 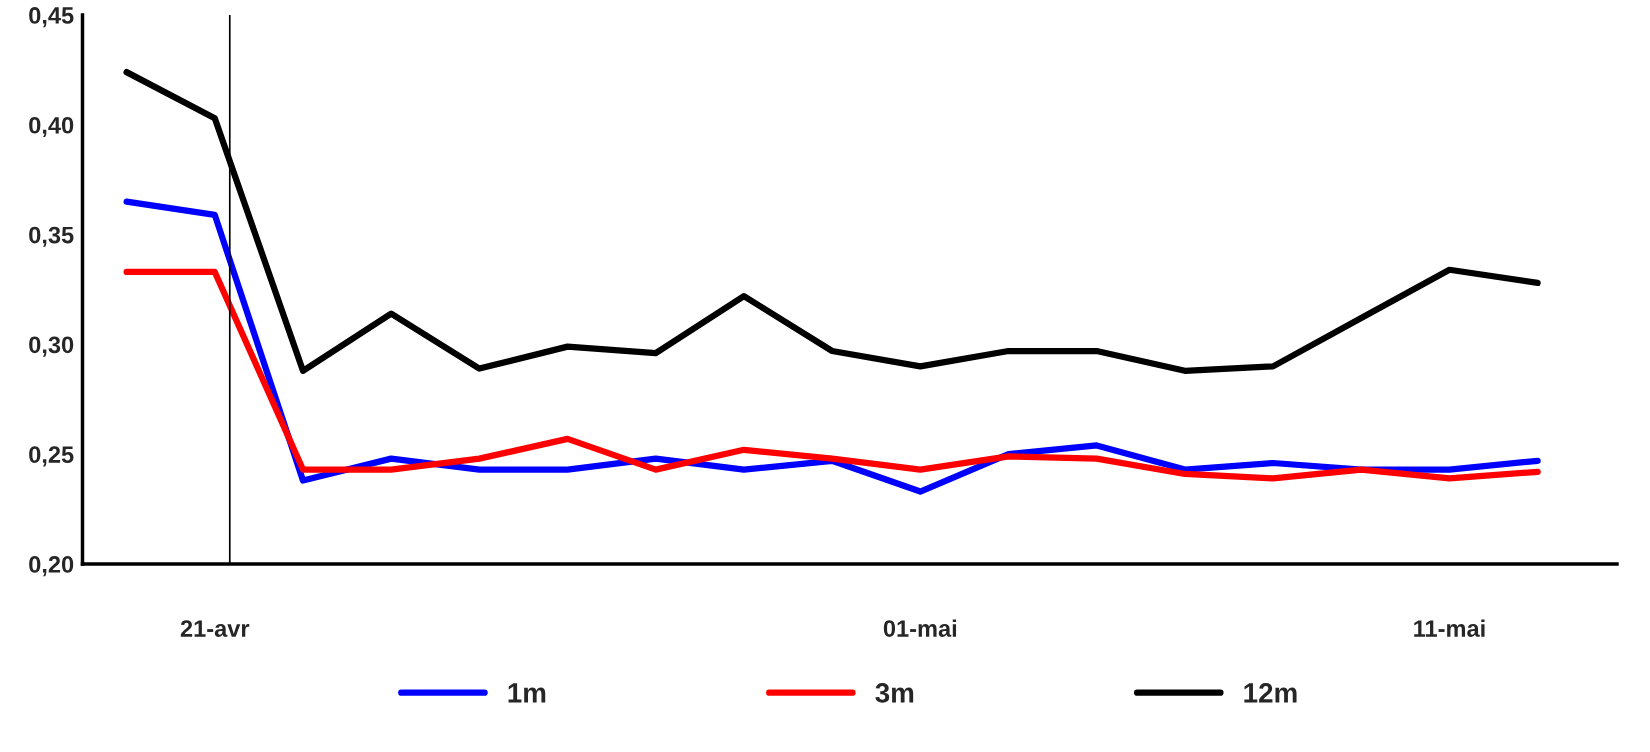 What do you see at coordinates (894, 693) in the screenshot?
I see `legend-label: 3m` at bounding box center [894, 693].